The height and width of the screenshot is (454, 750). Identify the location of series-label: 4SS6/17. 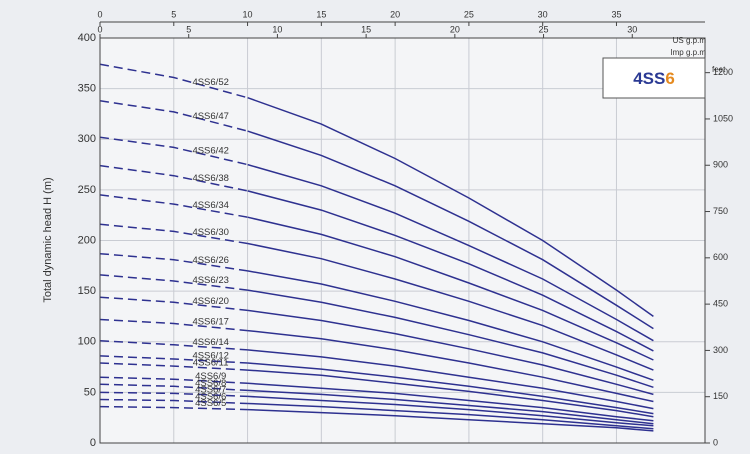
(210, 322).